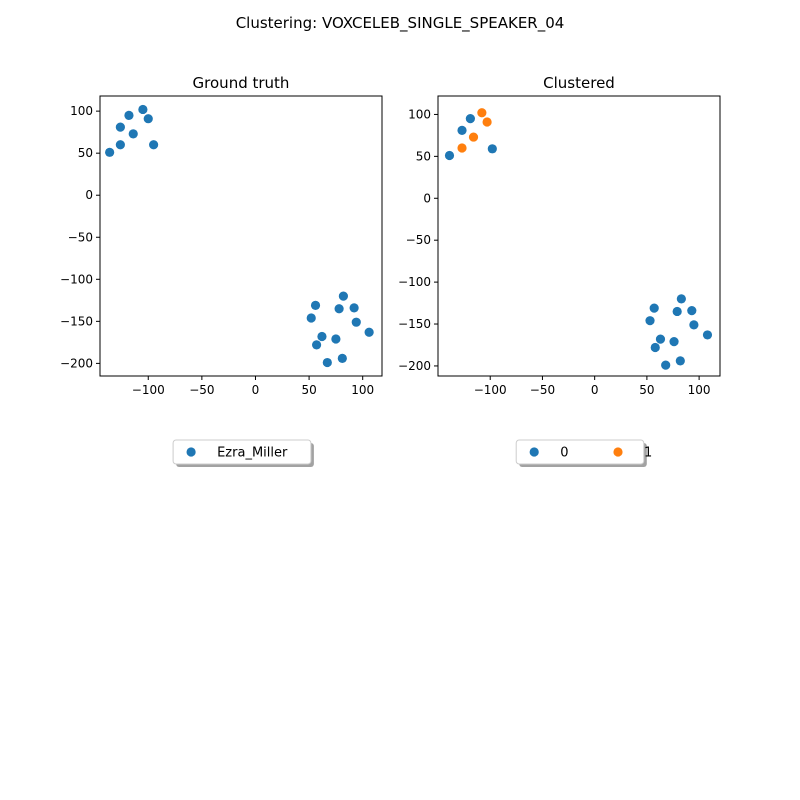 Image resolution: width=800 pixels, height=800 pixels. Describe the element at coordinates (400, 23) in the screenshot. I see `figure-suptitle: Clustering: VOXCELEB_SINGLE_SPEAKER_04` at that location.